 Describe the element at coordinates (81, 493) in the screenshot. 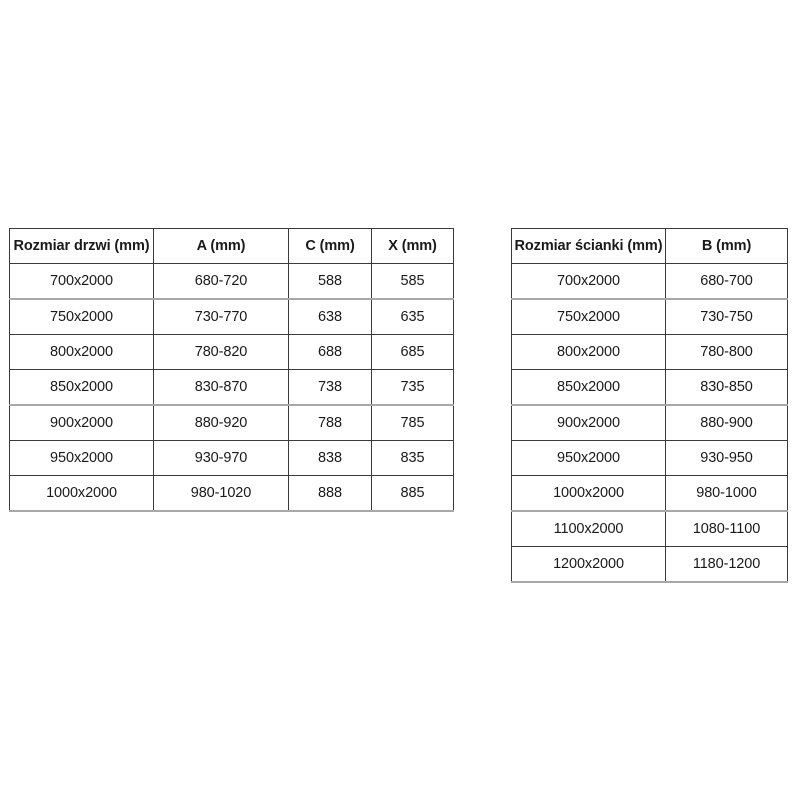

I see `doors-cell-size: 1000x2000` at that location.